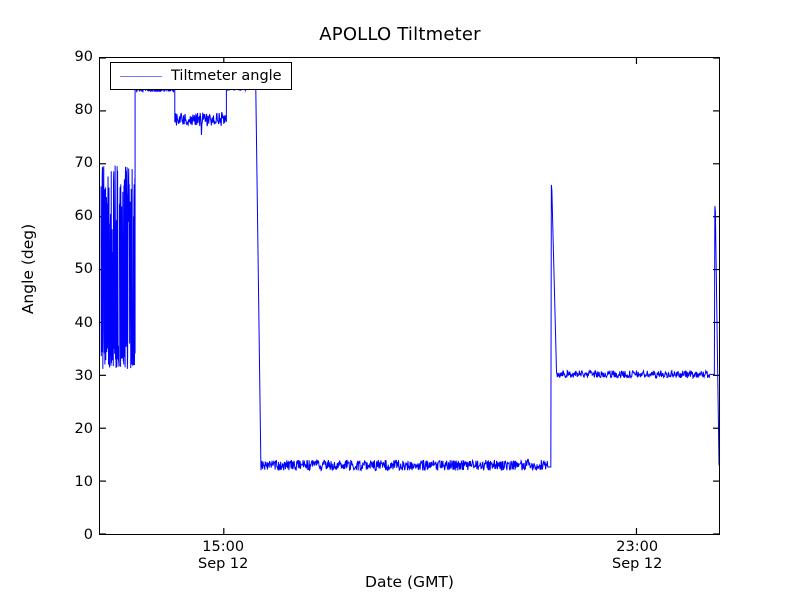 The width and height of the screenshot is (800, 600). Describe the element at coordinates (141, 76) in the screenshot. I see `legend-line-swatch` at that location.